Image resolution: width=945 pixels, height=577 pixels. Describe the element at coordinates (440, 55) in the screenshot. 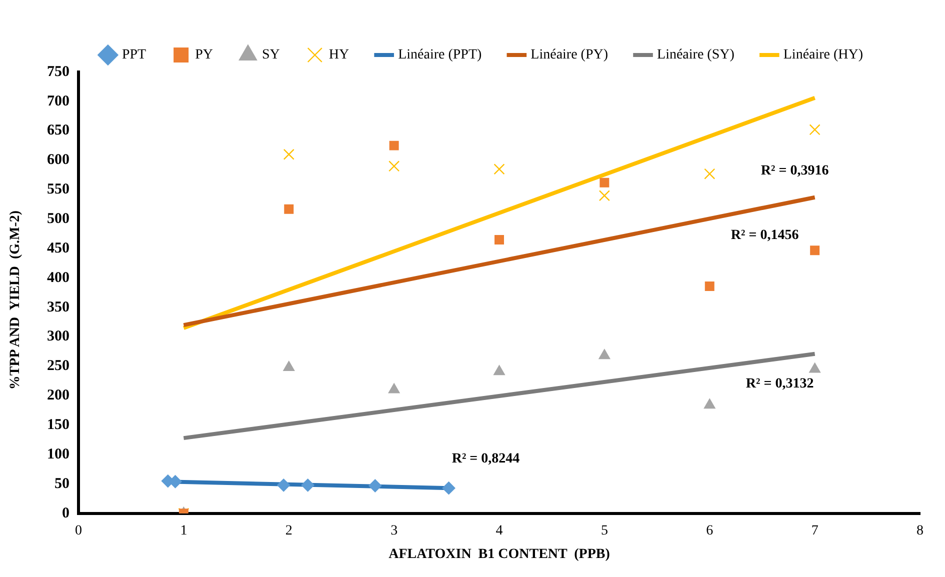

I see `legend-label: Linéaire (PPT)` at that location.